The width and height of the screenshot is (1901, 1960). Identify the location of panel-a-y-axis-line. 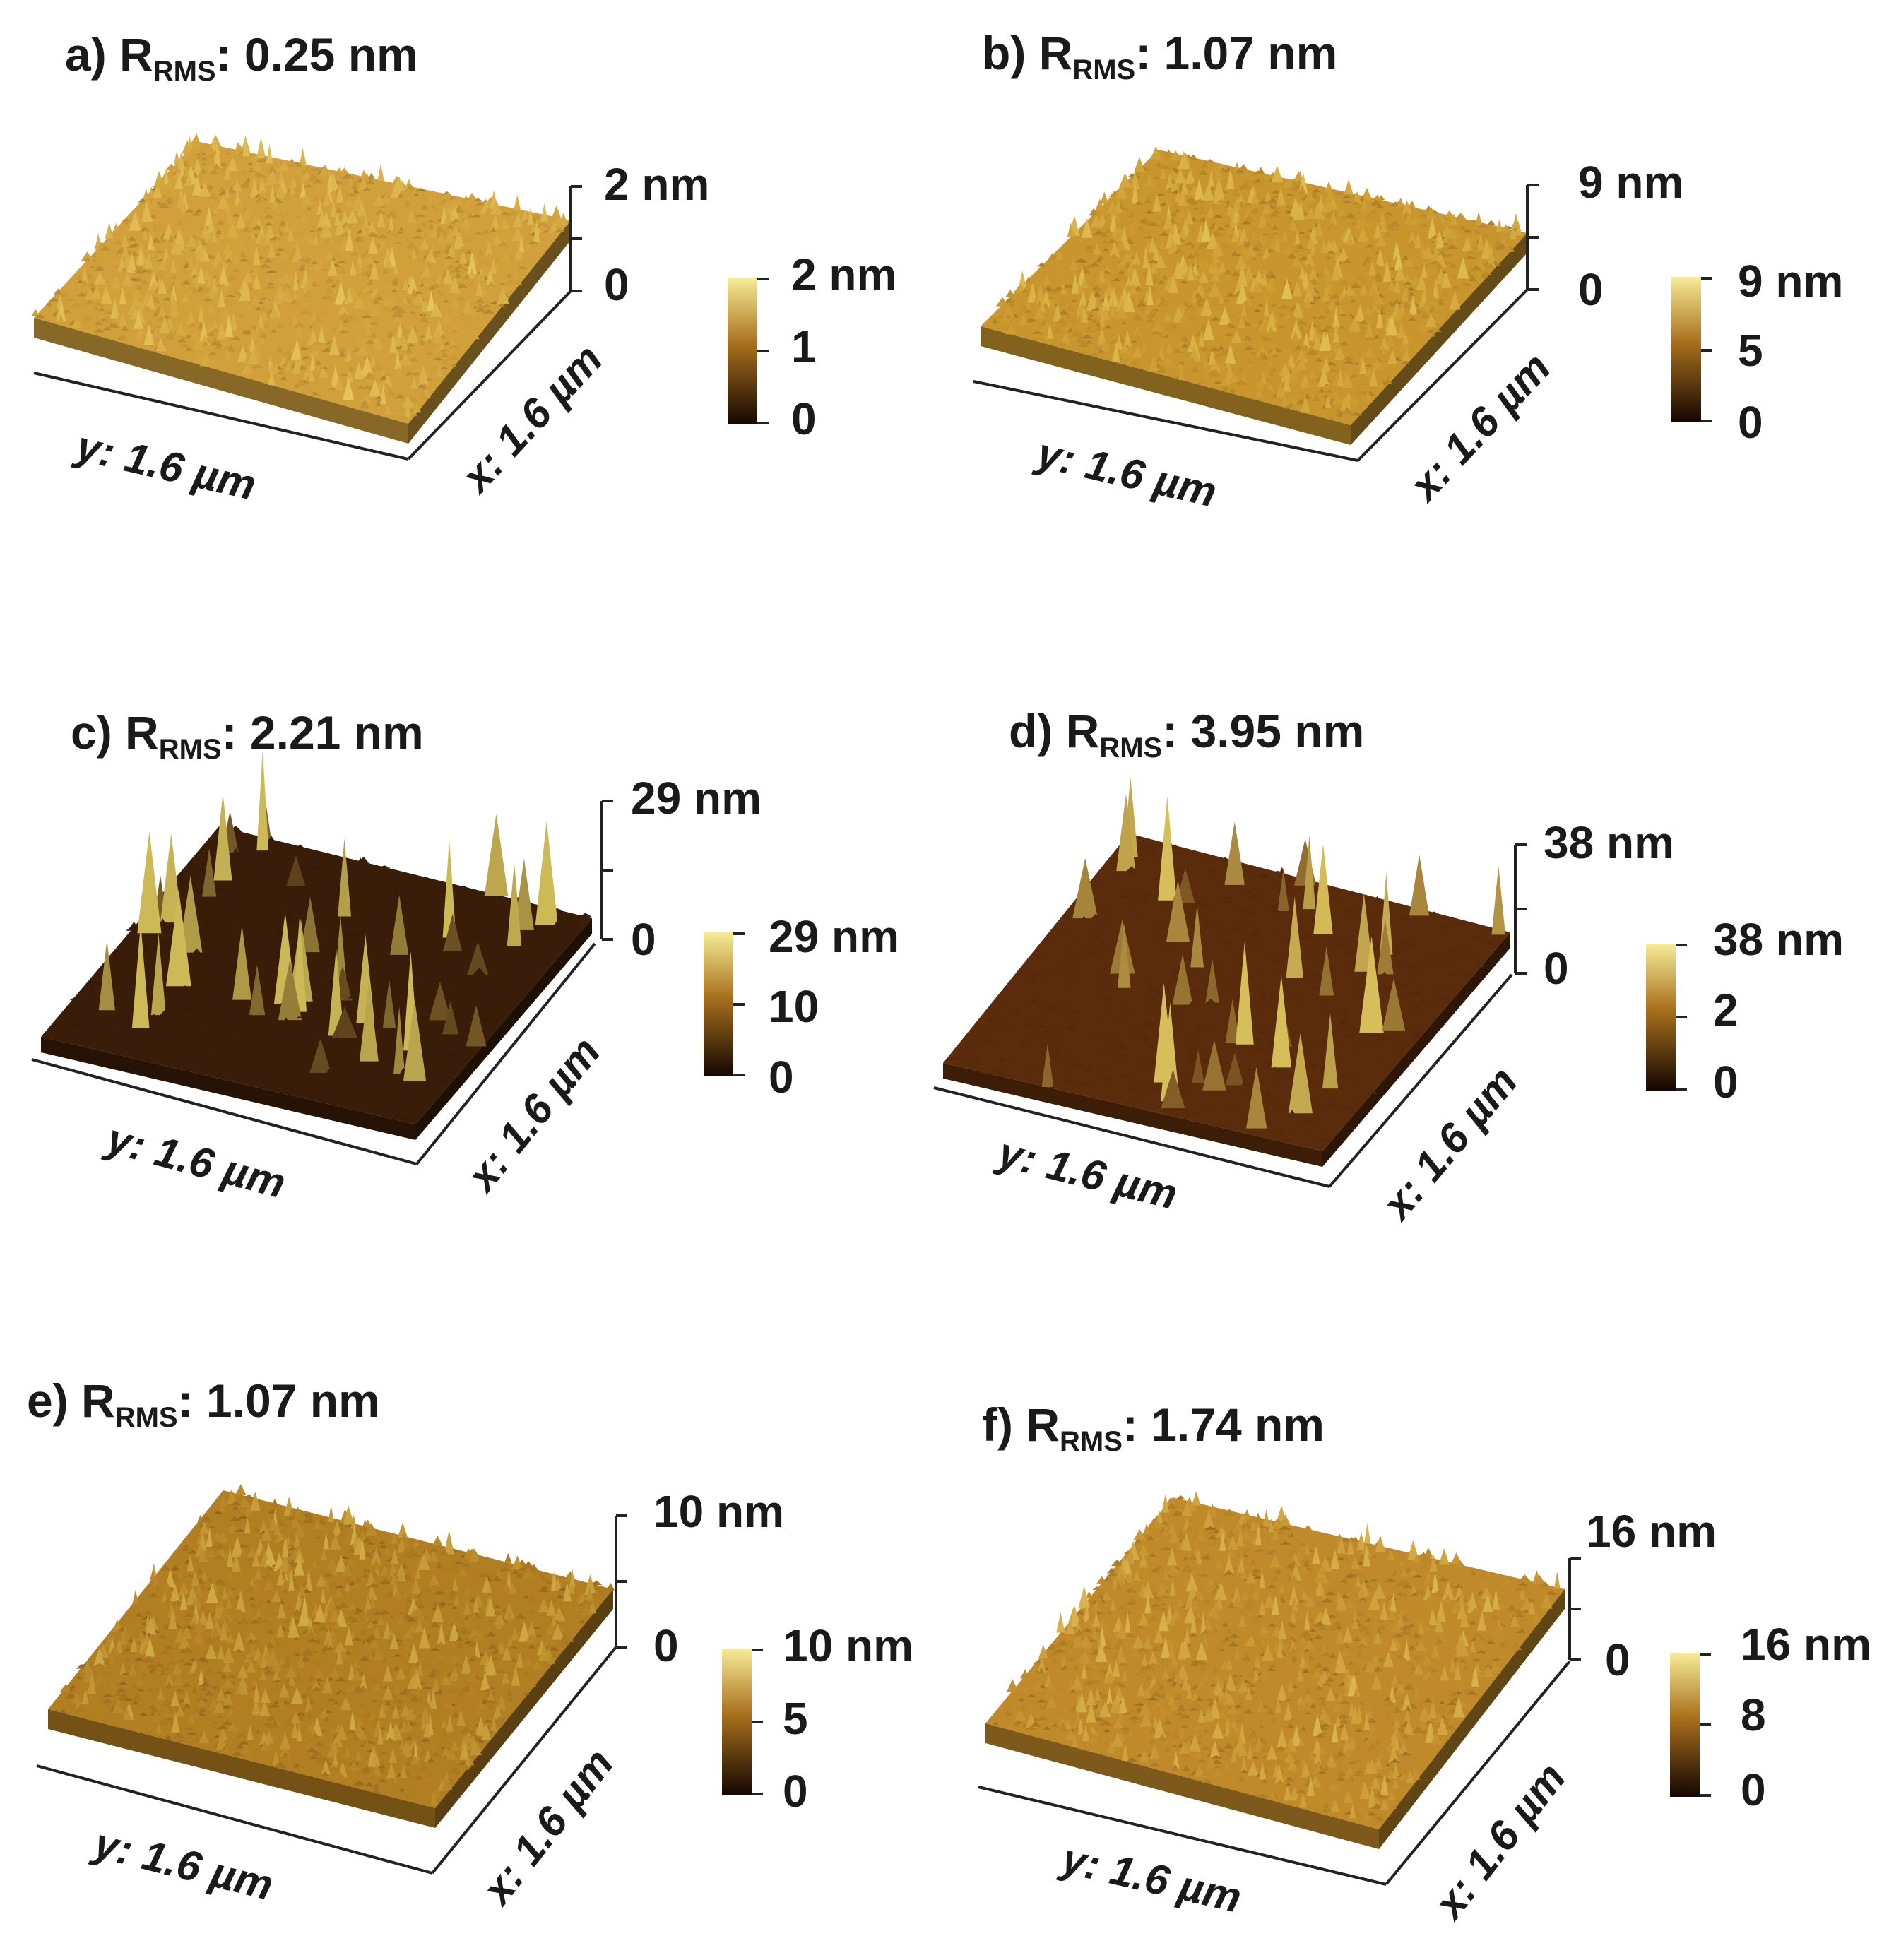
(221, 416).